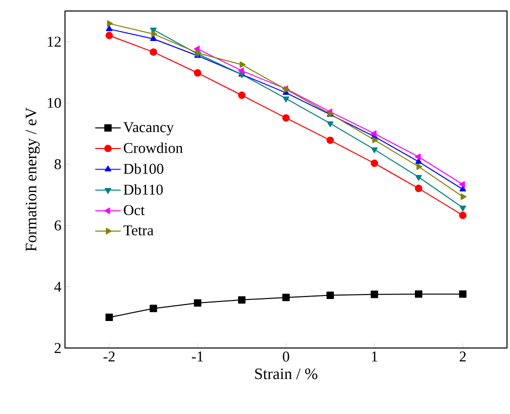  What do you see at coordinates (153, 148) in the screenshot?
I see `legend-label: Crowdion` at bounding box center [153, 148].